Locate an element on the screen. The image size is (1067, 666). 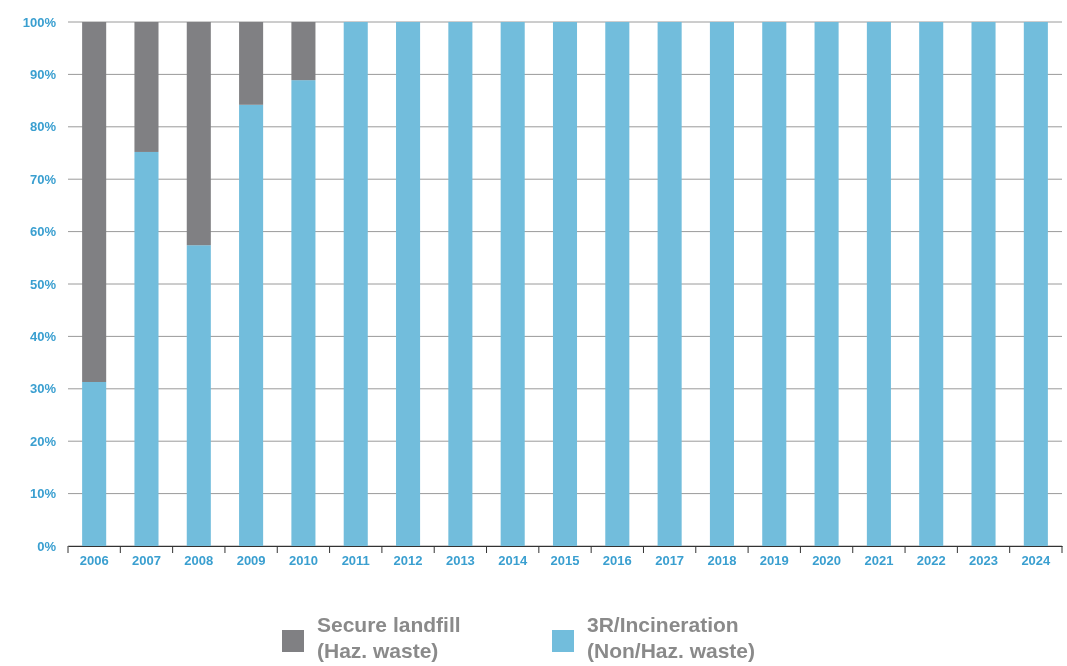
x-tick-label: 2020 is located at coordinates (827, 561).